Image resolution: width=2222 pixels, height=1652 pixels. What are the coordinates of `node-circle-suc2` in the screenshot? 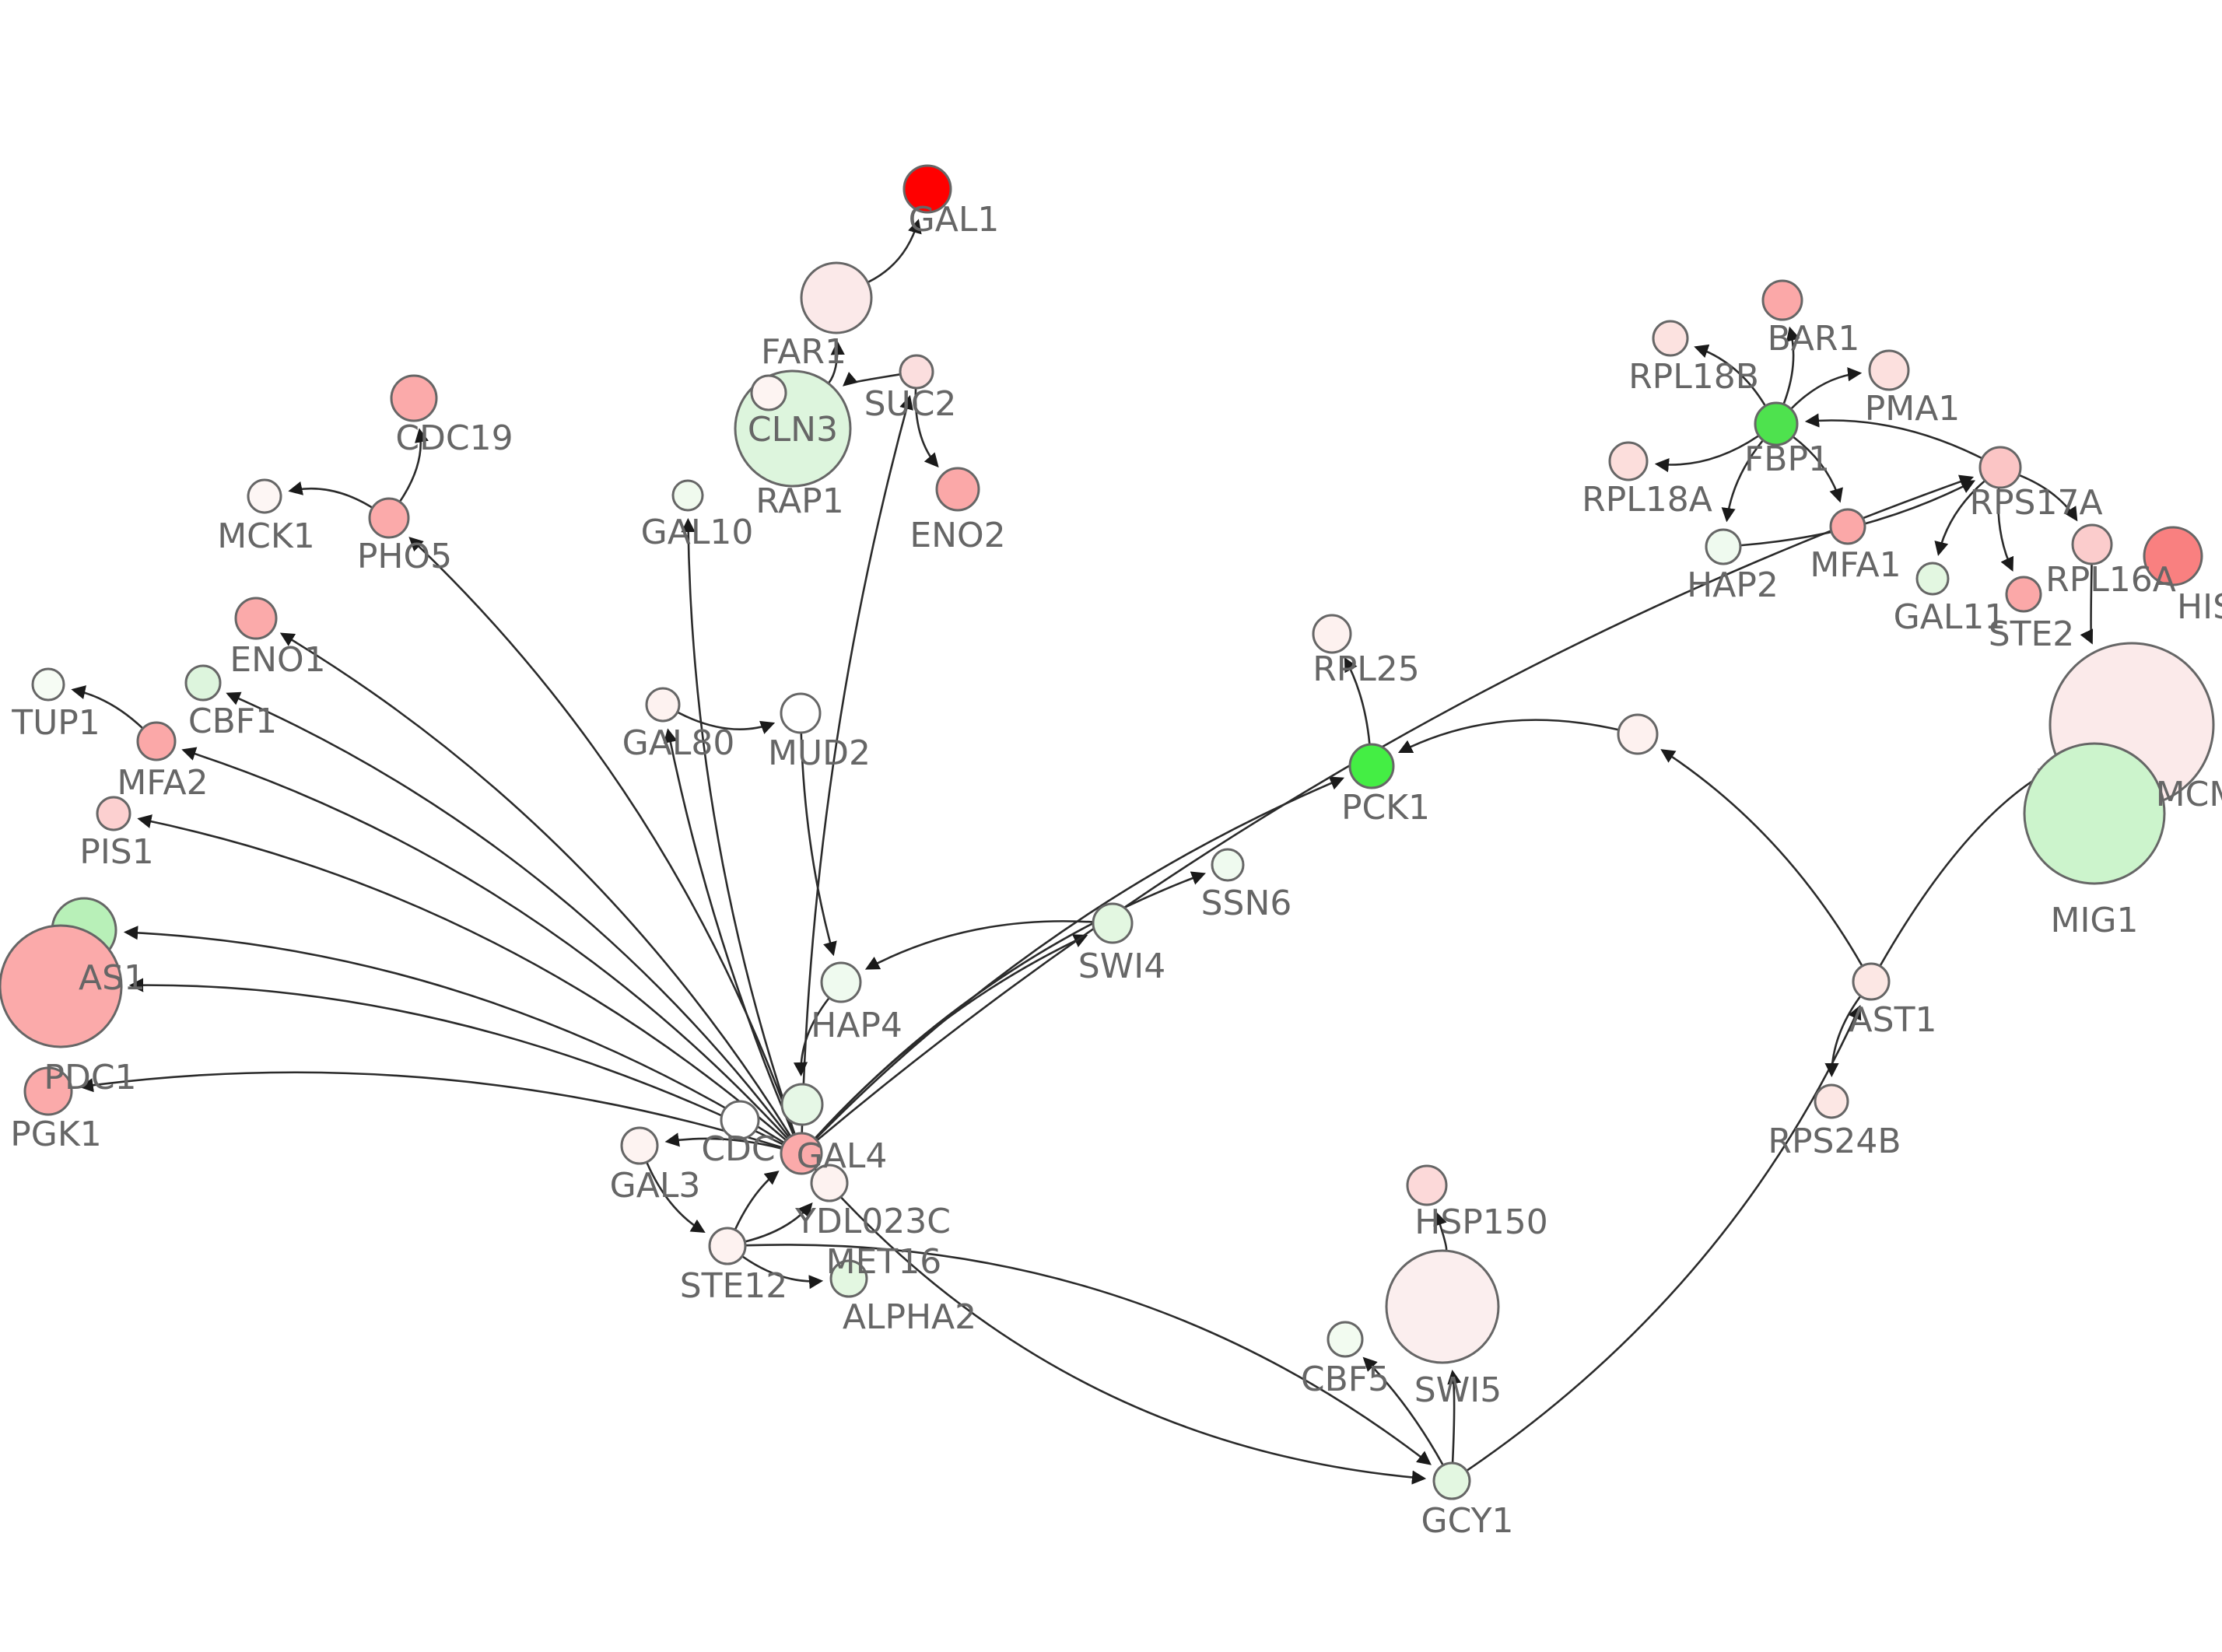 It's located at (916, 372).